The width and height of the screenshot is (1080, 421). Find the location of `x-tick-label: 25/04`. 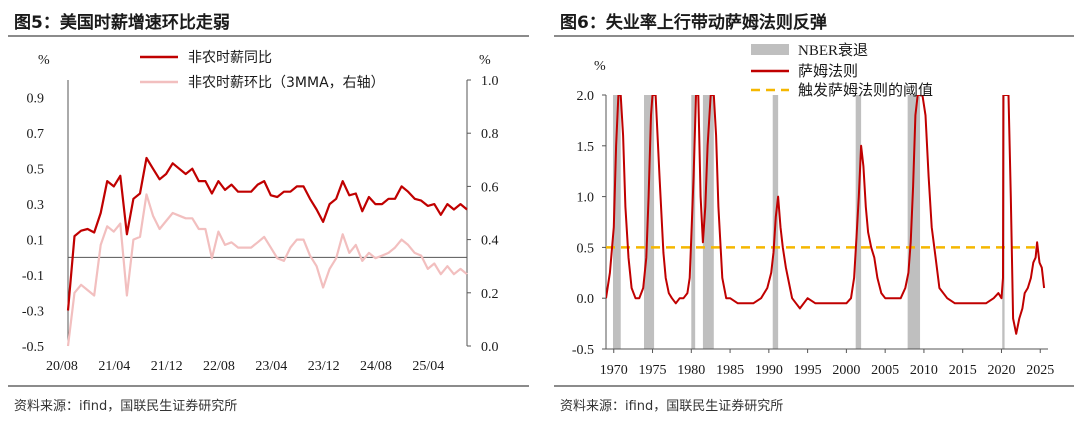

x-tick-label: 25/04 is located at coordinates (428, 366).